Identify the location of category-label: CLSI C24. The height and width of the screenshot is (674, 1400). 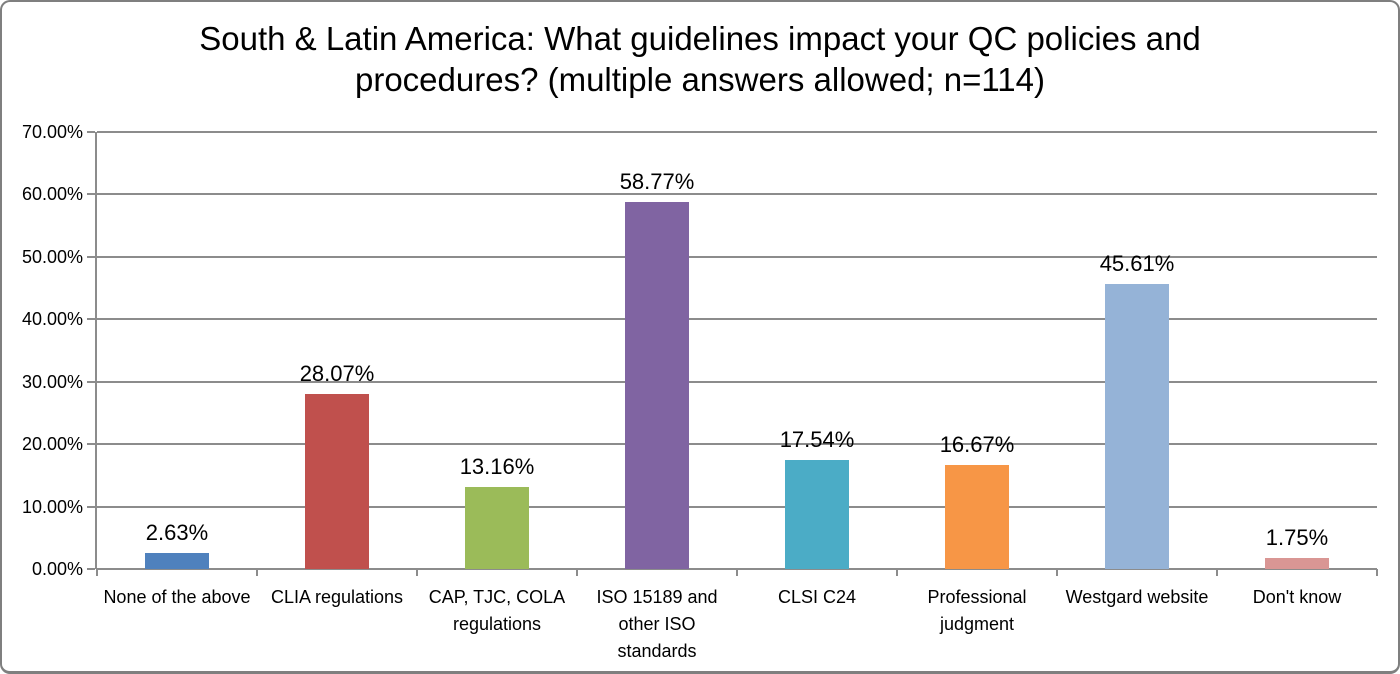
(817, 597).